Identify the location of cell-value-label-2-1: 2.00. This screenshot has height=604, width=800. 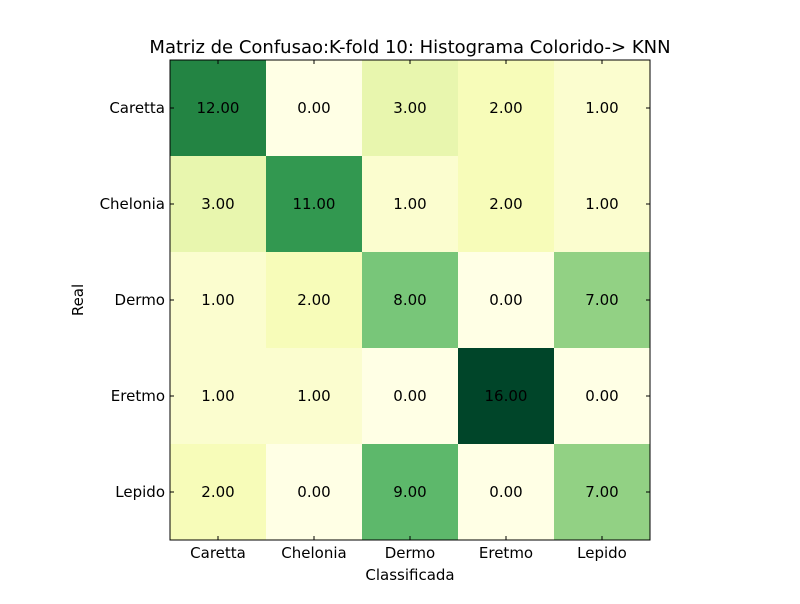
(313, 300).